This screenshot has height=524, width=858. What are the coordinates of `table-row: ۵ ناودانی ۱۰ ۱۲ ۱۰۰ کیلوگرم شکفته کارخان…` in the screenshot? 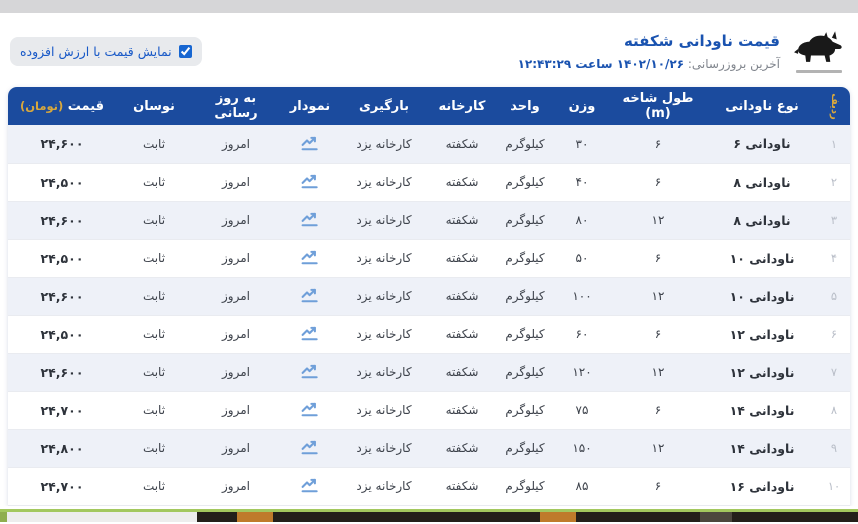 It's located at (429, 296).